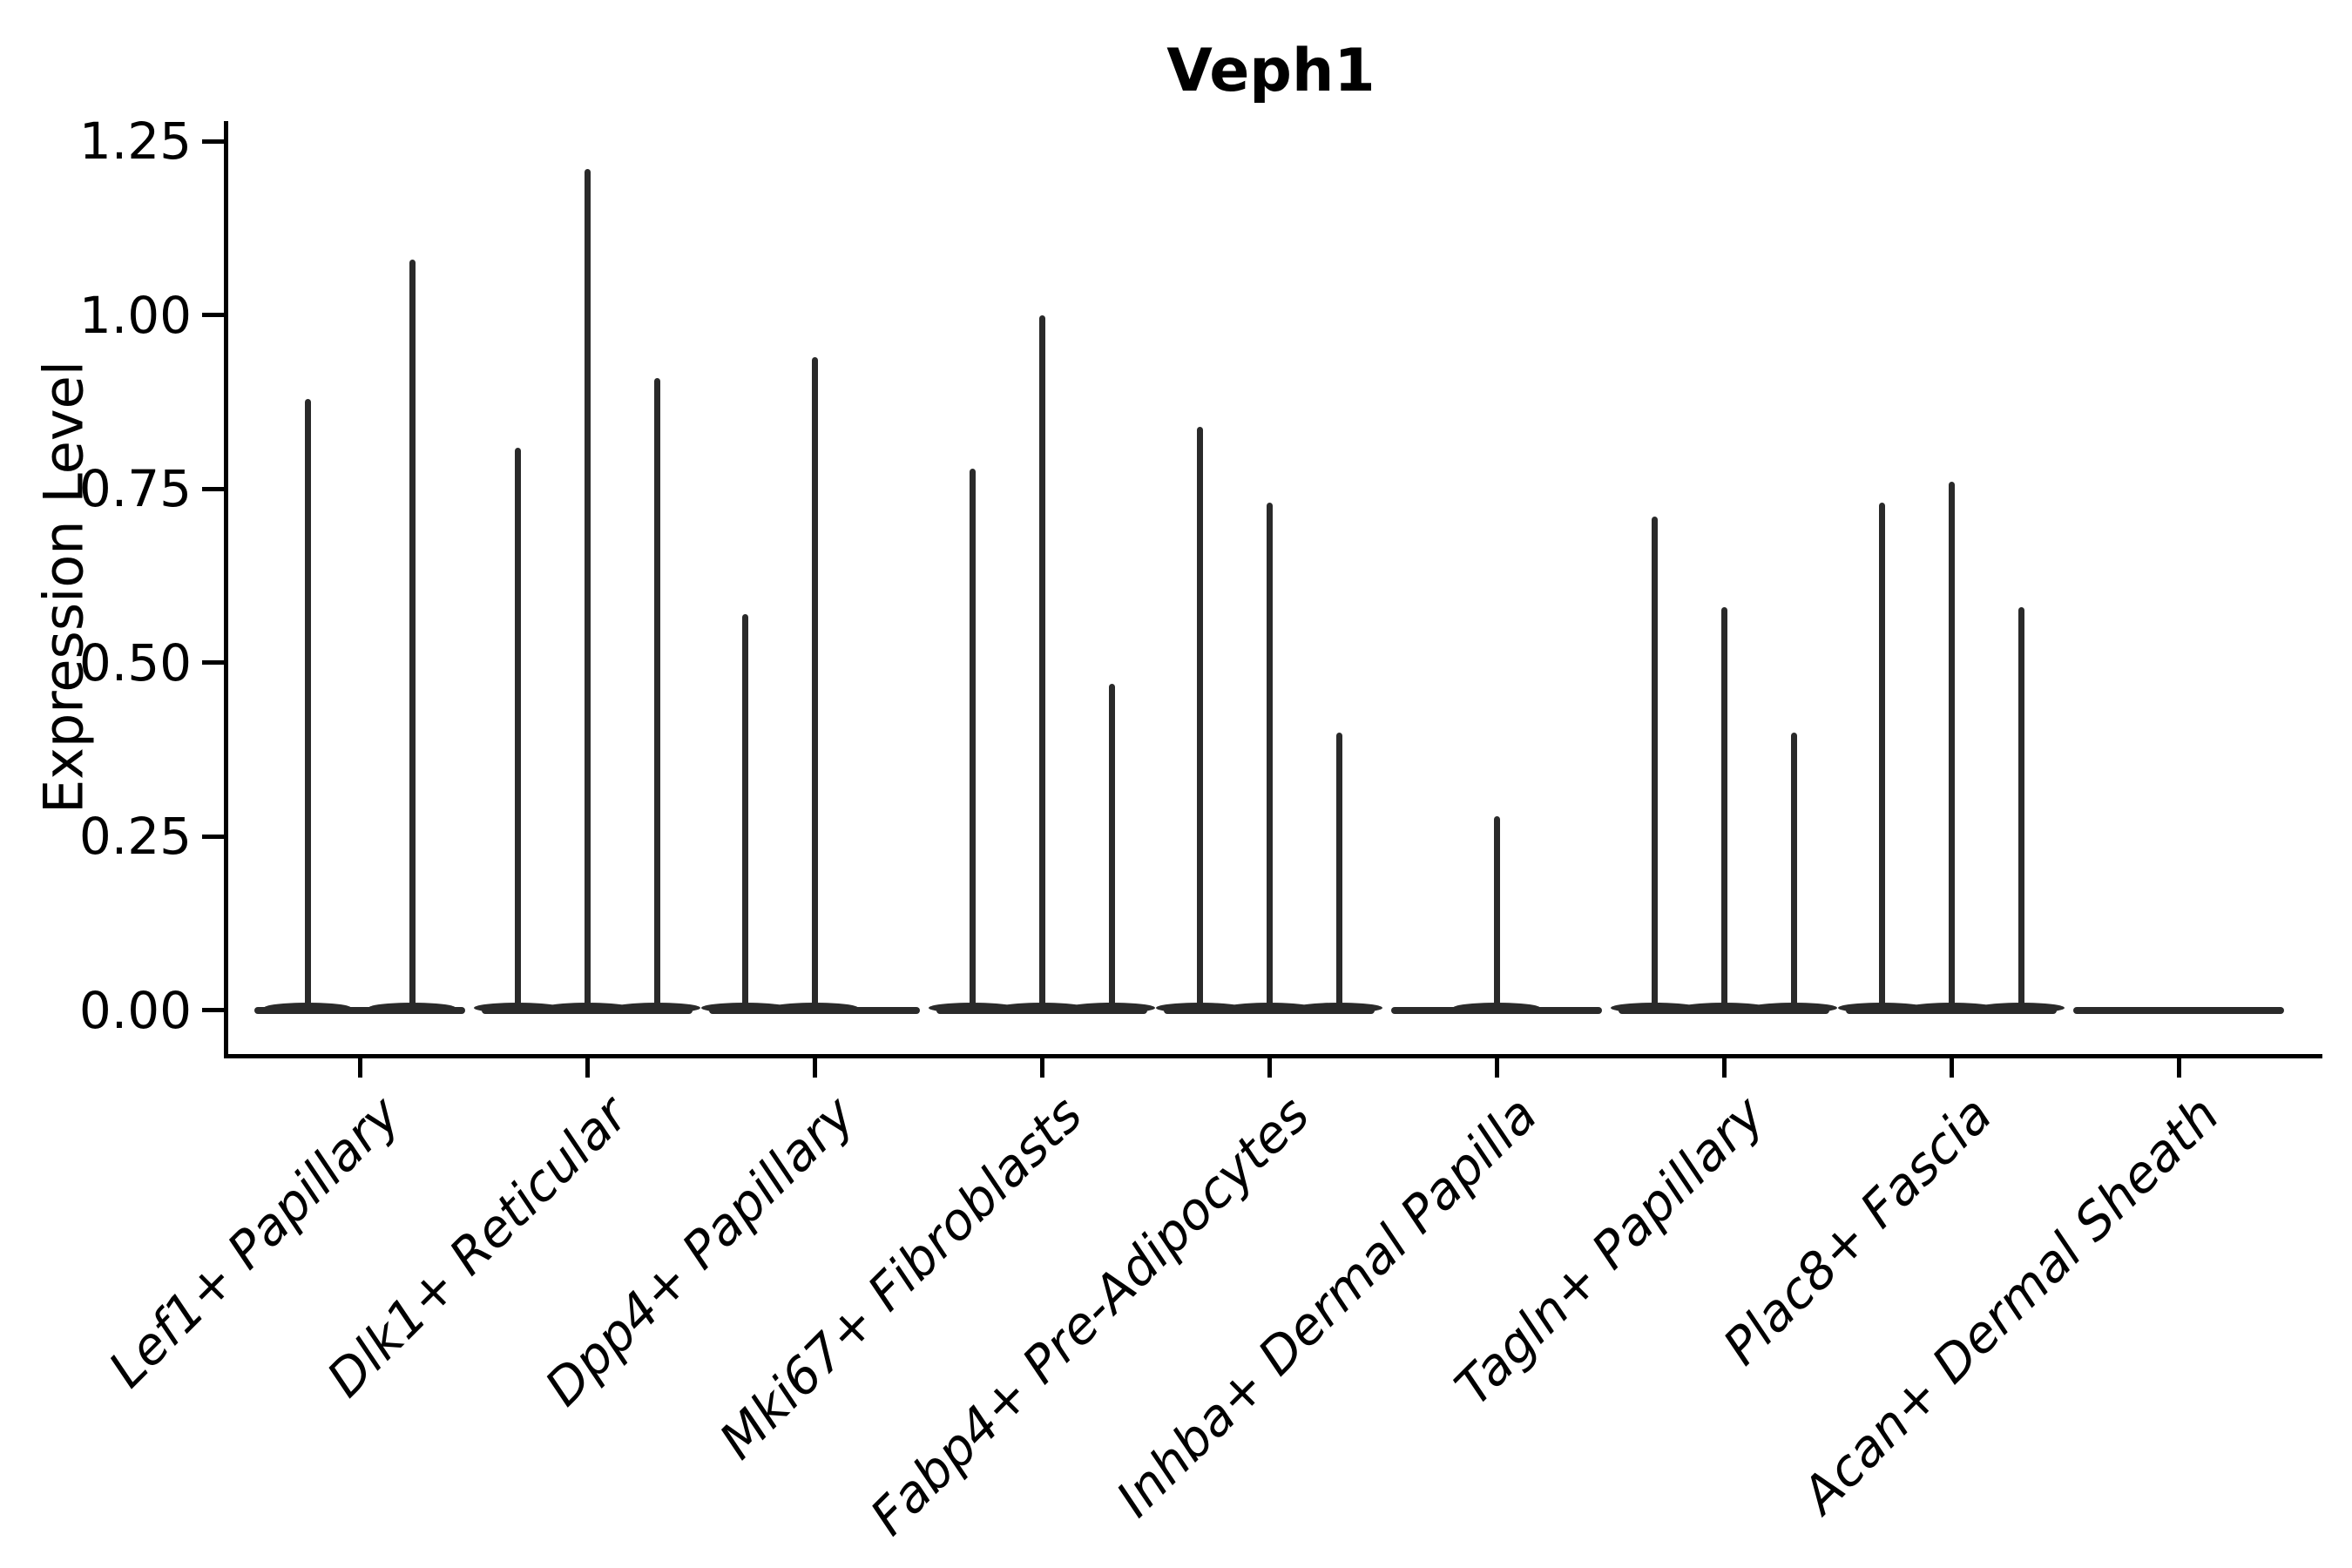 The height and width of the screenshot is (1568, 2352). What do you see at coordinates (135, 1010) in the screenshot?
I see `y-tick-label: 0.00` at bounding box center [135, 1010].